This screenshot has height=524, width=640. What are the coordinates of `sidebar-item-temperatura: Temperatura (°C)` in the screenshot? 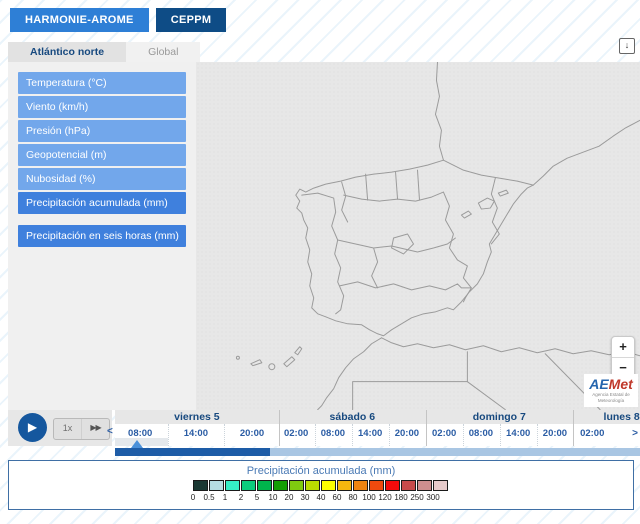 It's located at (102, 83).